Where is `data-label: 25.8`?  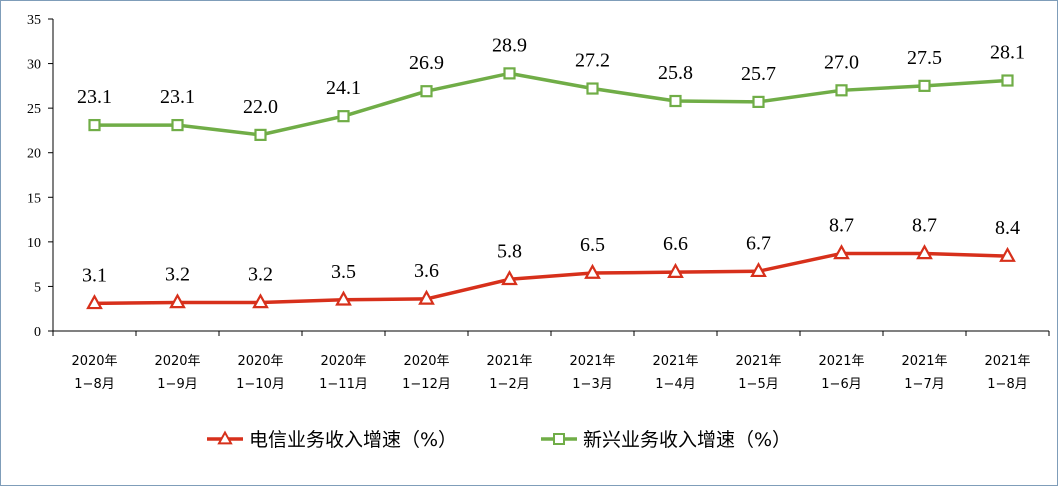 data-label: 25.8 is located at coordinates (675, 73).